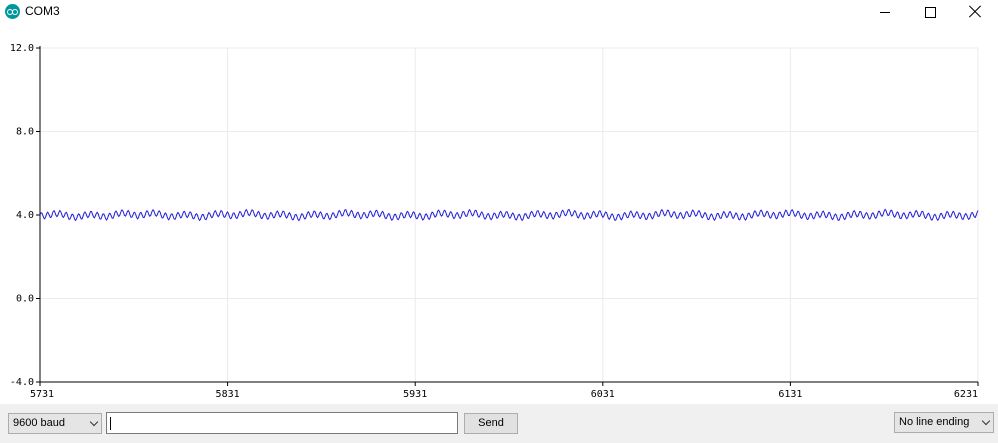  What do you see at coordinates (25, 132) in the screenshot?
I see `y-tick-label-1: 8.0` at bounding box center [25, 132].